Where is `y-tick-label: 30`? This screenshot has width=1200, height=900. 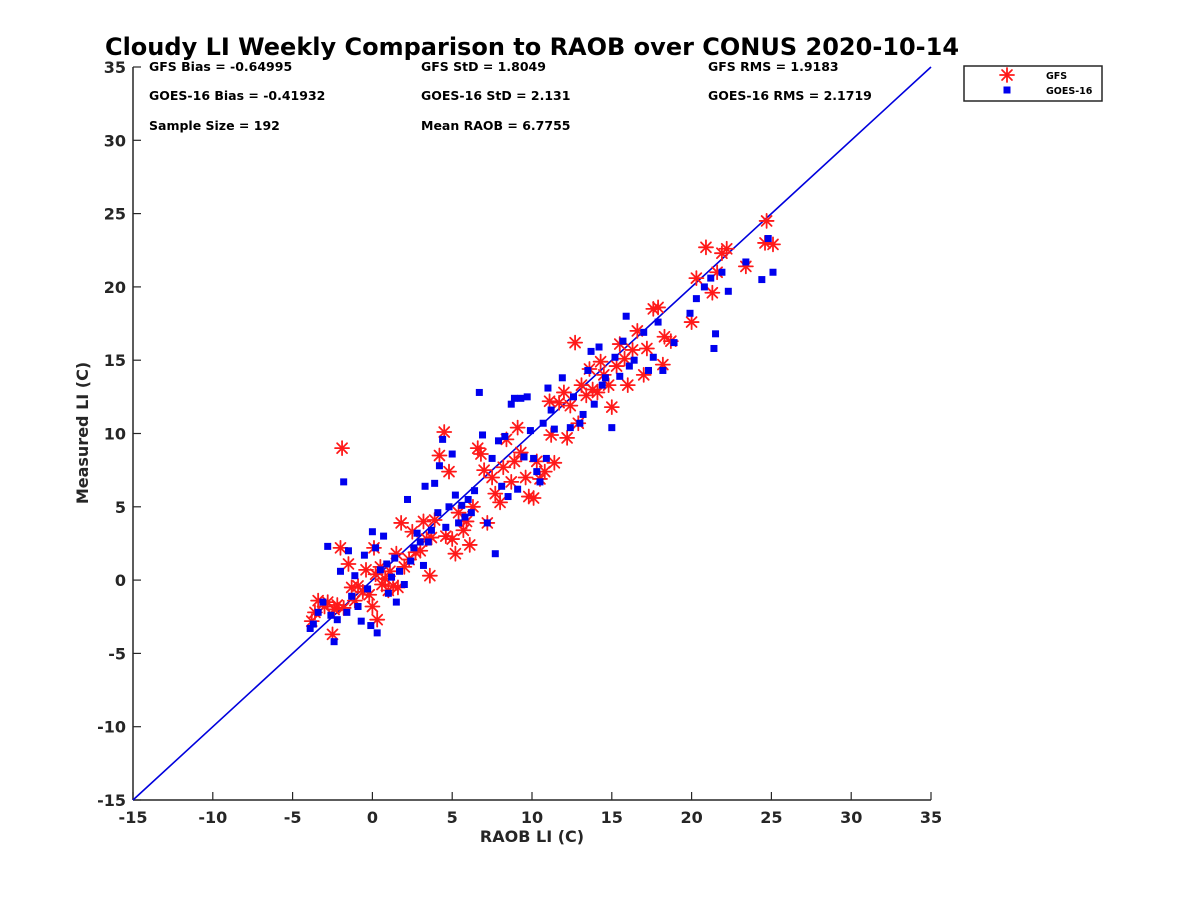
y-tick-label: 30 is located at coordinates (115, 140).